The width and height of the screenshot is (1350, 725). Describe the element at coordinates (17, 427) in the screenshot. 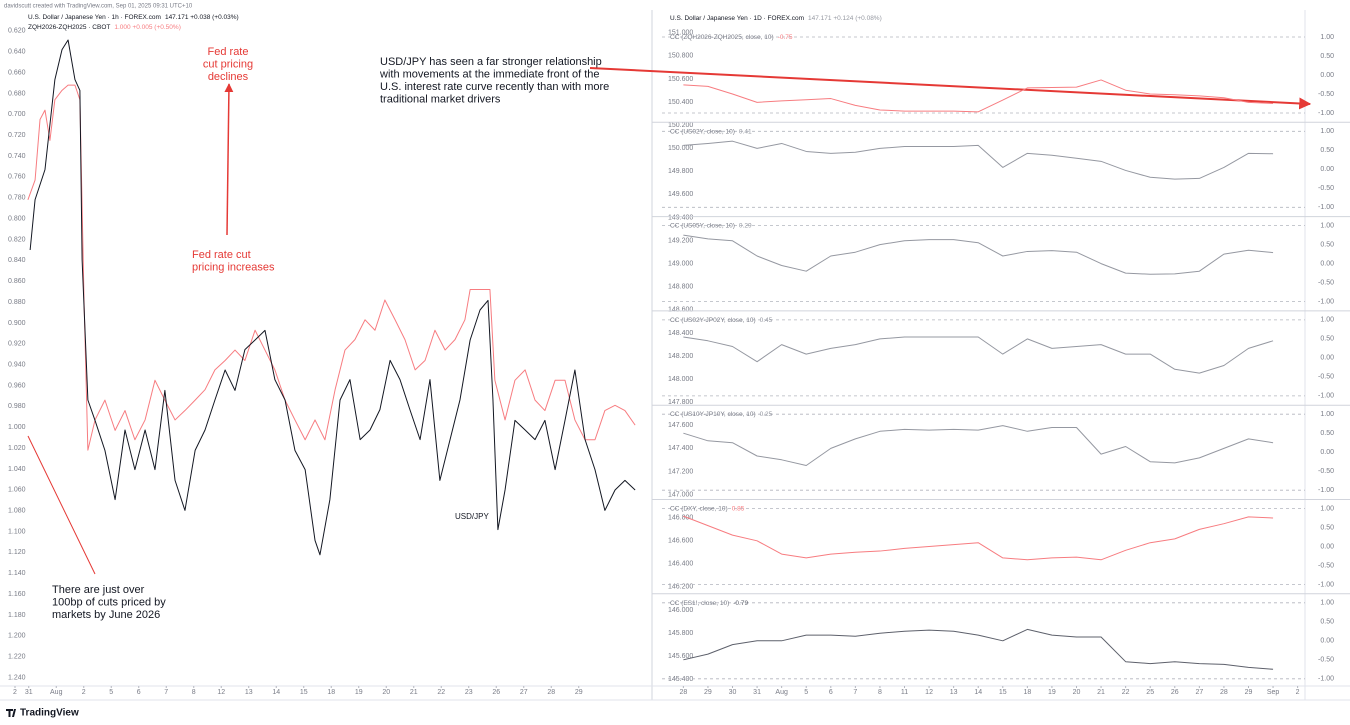

I see `y-tick-label: 1.000` at that location.